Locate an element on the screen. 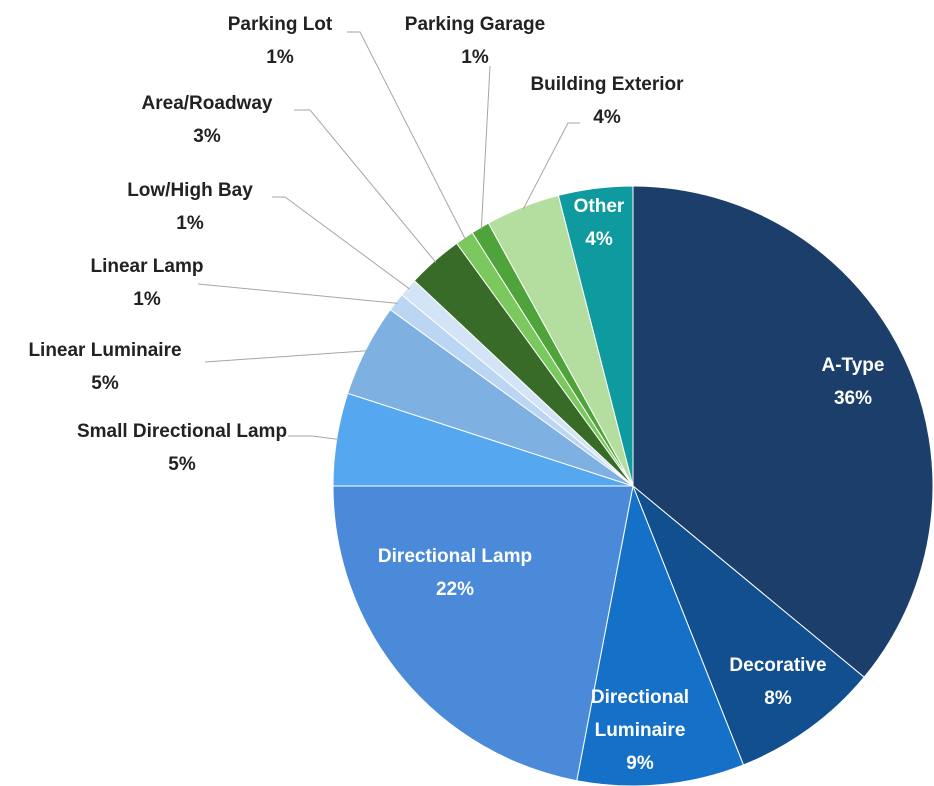  slice-label: Building Exterior 4% is located at coordinates (607, 101).